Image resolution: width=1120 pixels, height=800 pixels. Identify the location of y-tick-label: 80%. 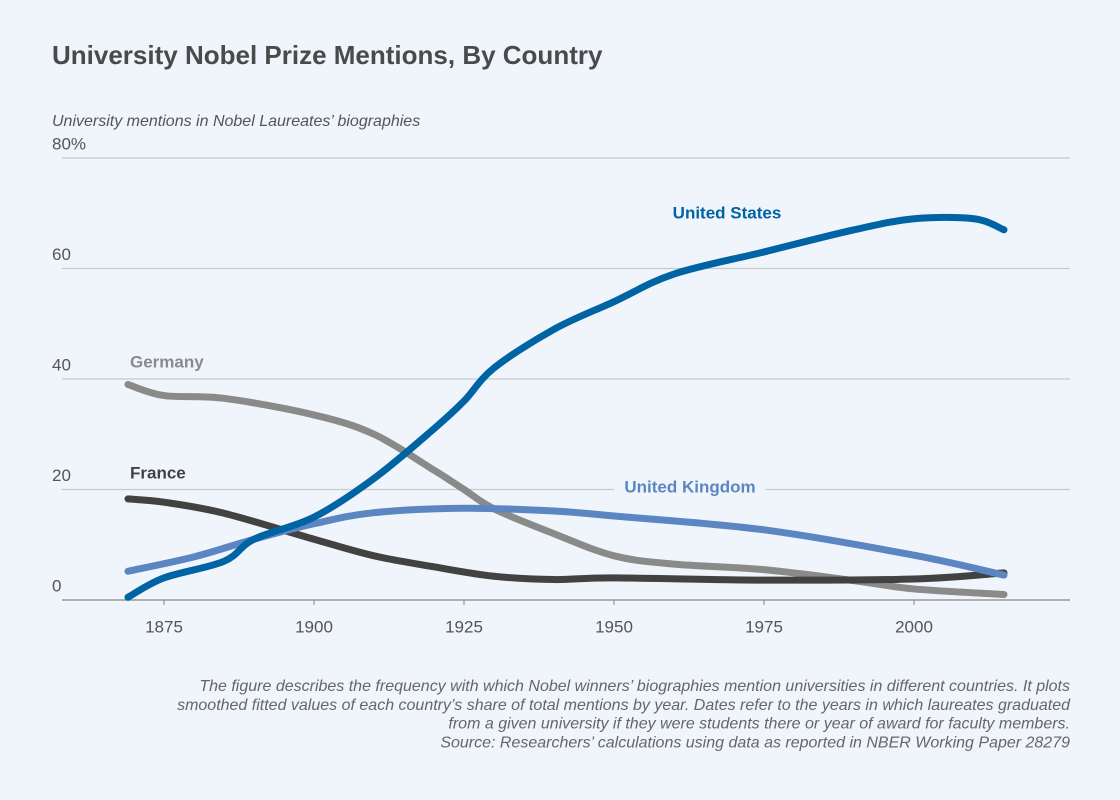
(69, 143).